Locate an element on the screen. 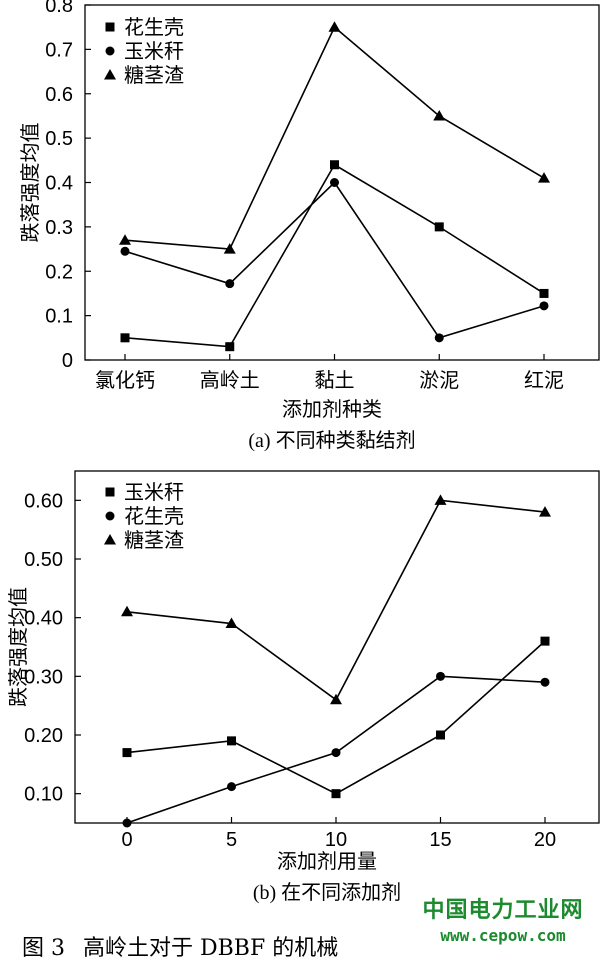 This screenshot has height=962, width=600. x-tick-label: 0 is located at coordinates (126, 840).